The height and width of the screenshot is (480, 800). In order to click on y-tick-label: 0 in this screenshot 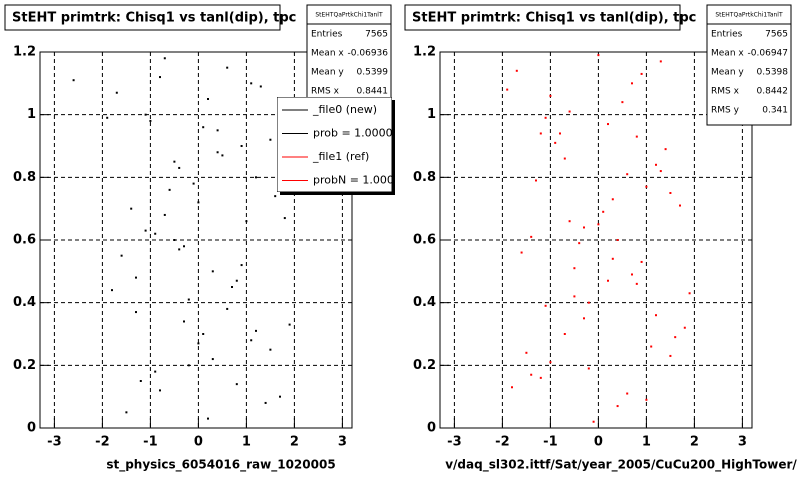, I will do `click(31, 428)`.